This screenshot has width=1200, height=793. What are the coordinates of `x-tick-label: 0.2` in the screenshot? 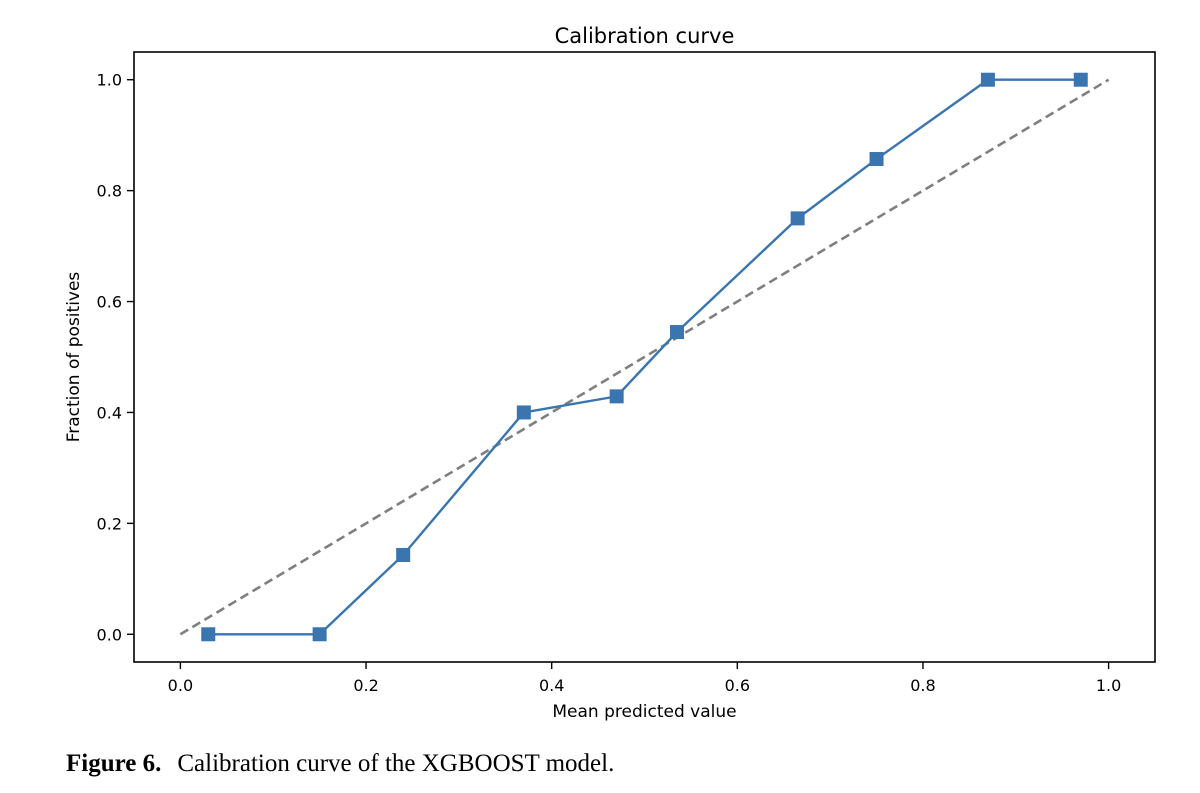 It's located at (365, 685).